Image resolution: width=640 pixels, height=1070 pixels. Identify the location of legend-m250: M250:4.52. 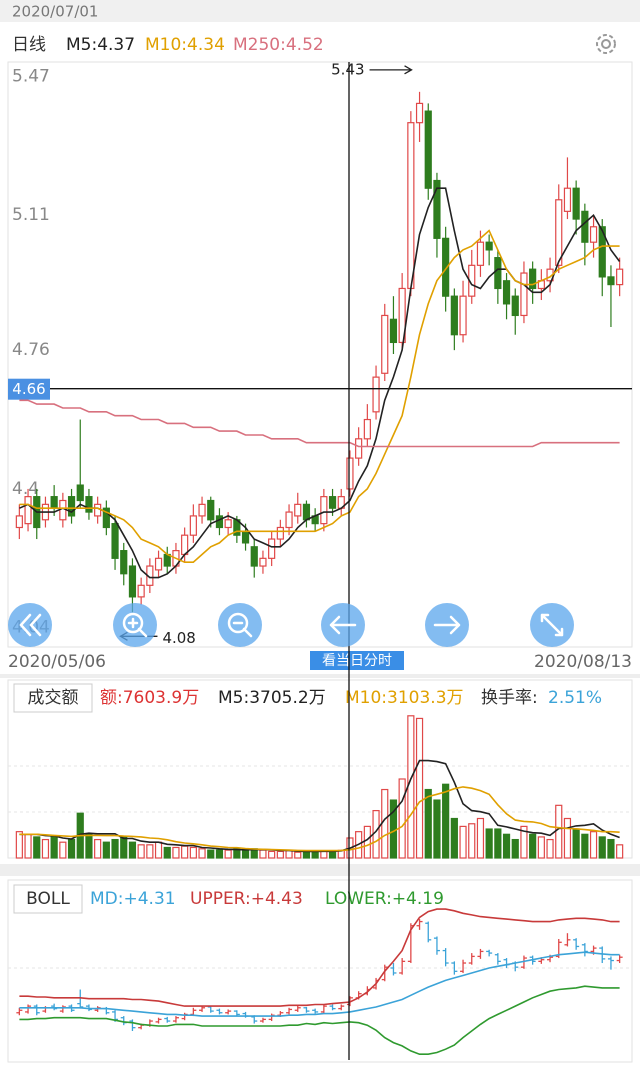
(278, 45).